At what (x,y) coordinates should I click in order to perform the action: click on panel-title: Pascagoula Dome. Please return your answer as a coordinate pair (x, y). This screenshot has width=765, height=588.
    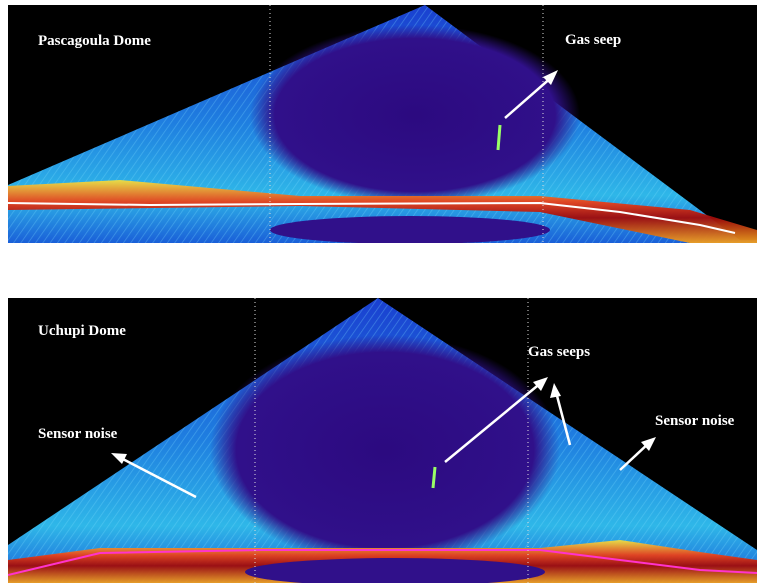
    Looking at the image, I should click on (94, 41).